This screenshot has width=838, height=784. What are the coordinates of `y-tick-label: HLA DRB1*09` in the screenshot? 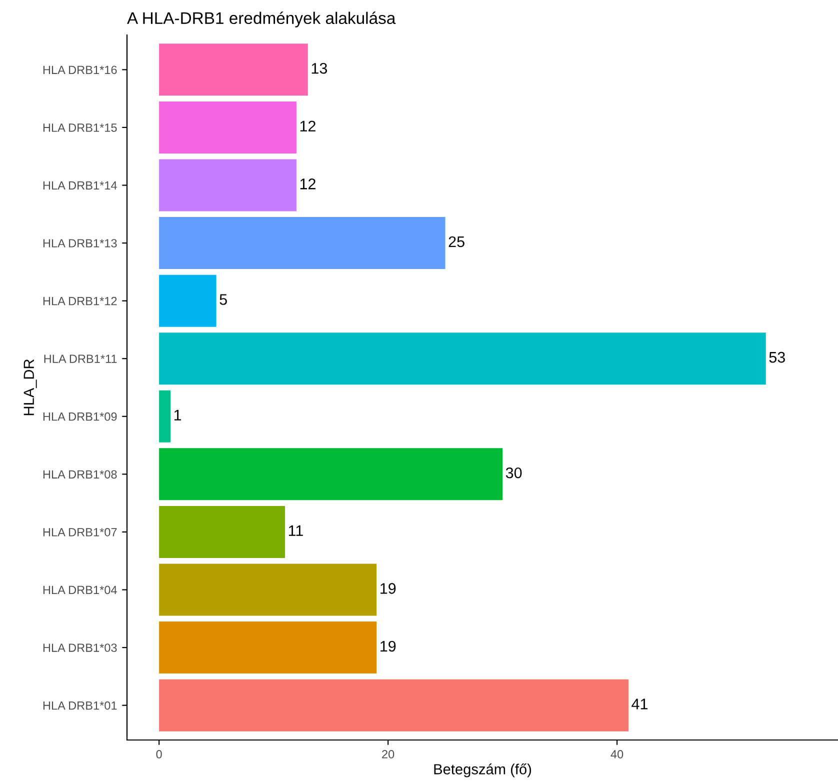 It's located at (80, 416).